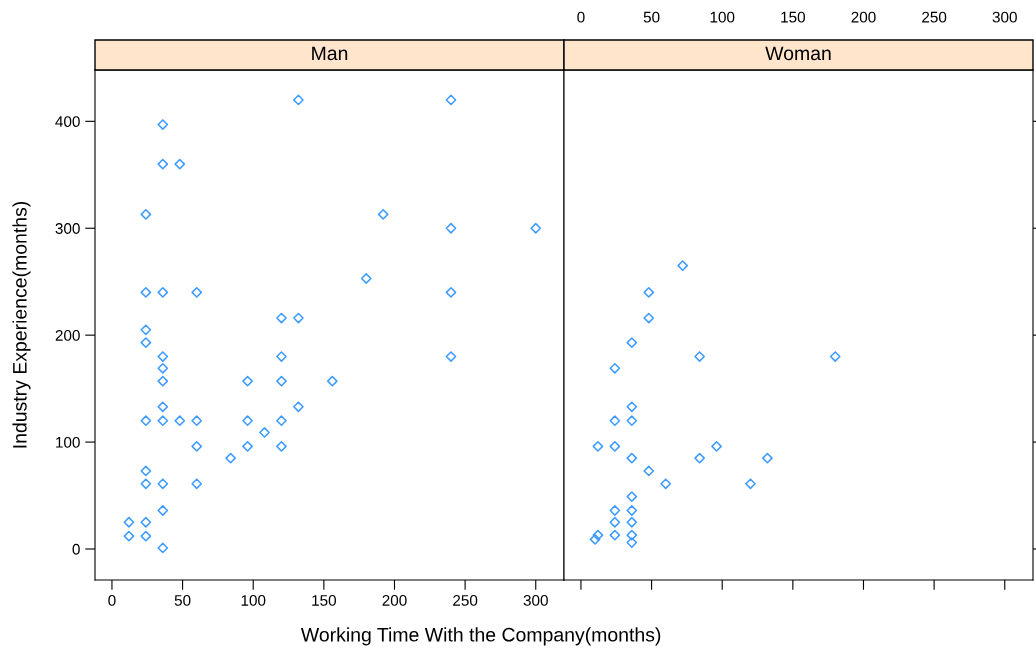 The image size is (1036, 662). I want to click on chart-title: Man, so click(330, 53).